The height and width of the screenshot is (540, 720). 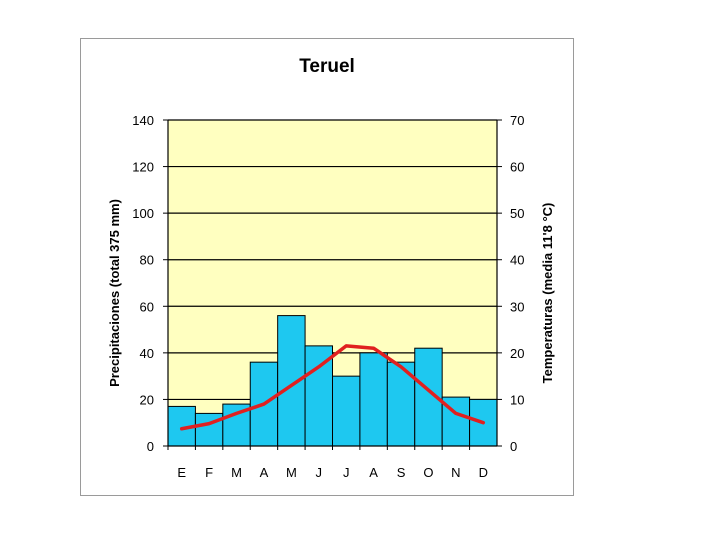 What do you see at coordinates (401, 472) in the screenshot?
I see `x-tick-label: S` at bounding box center [401, 472].